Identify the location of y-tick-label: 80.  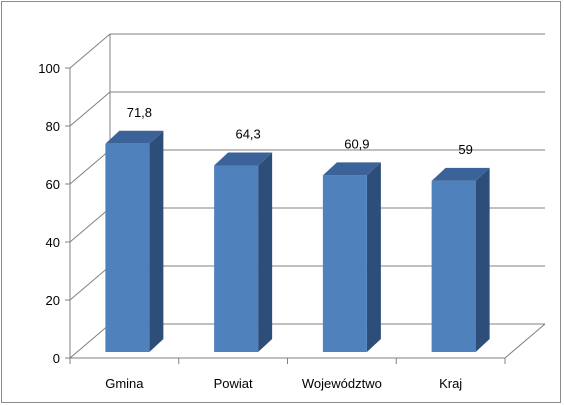
(53, 126).